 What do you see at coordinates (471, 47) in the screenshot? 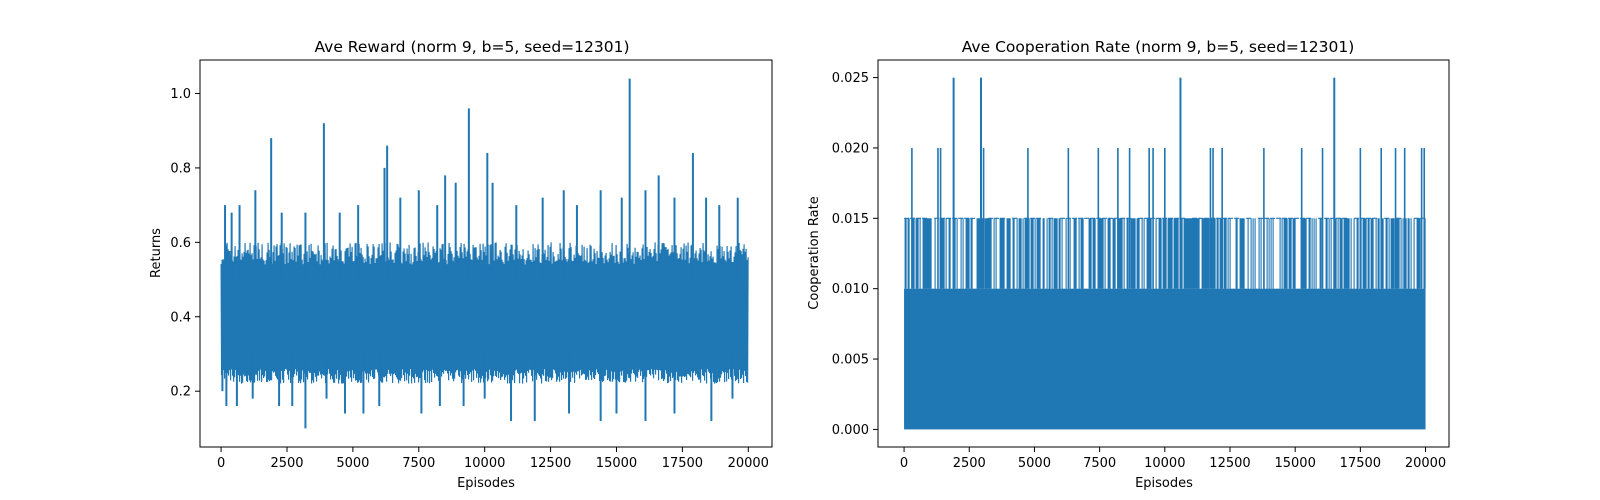
I see `reward-chart-title: Ave Reward (norm 9, b=5, seed=12301)` at bounding box center [471, 47].